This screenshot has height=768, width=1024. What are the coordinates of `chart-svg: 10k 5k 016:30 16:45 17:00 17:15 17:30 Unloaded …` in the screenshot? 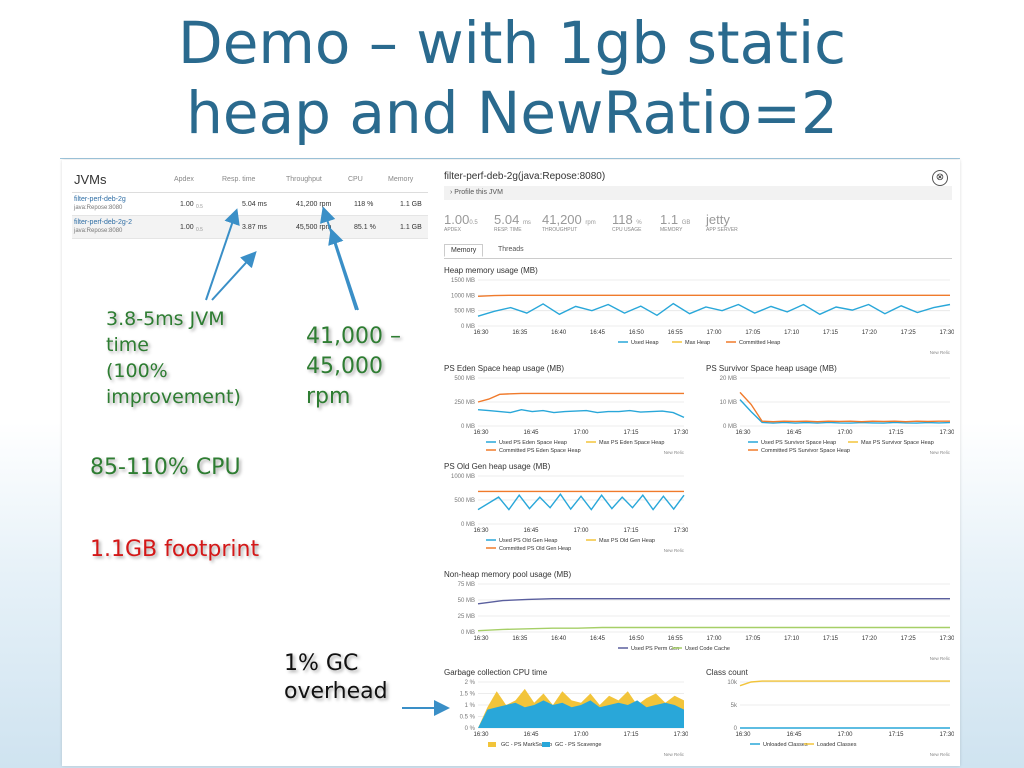 It's located at (840, 718).